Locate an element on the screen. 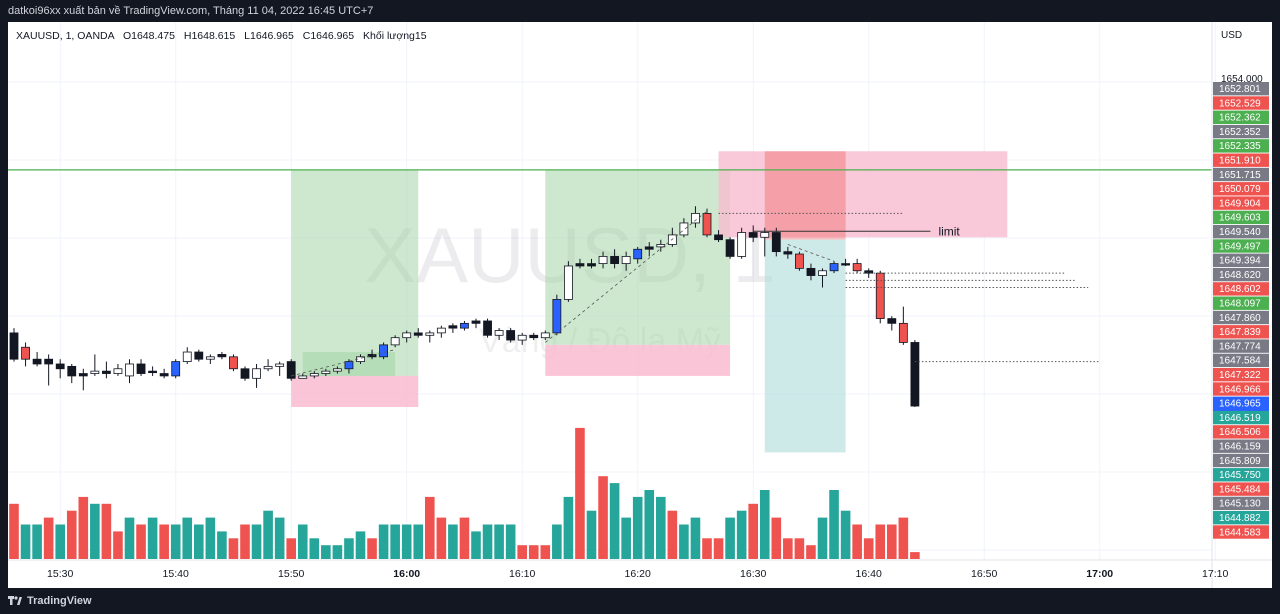  legend-open: 1648.475 is located at coordinates (153, 36).